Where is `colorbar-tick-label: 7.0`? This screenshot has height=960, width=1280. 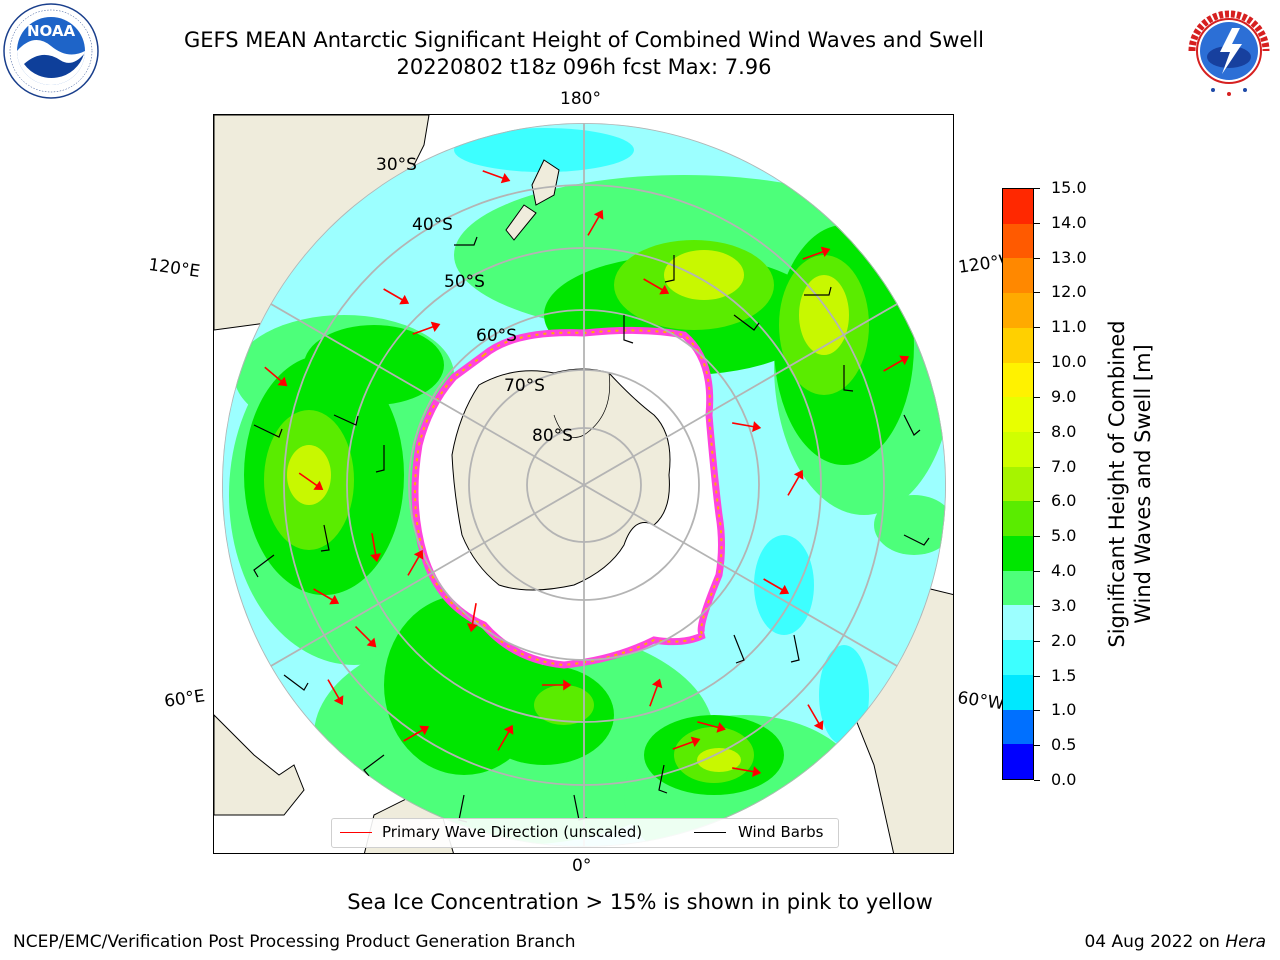 colorbar-tick-label: 7.0 is located at coordinates (1064, 466).